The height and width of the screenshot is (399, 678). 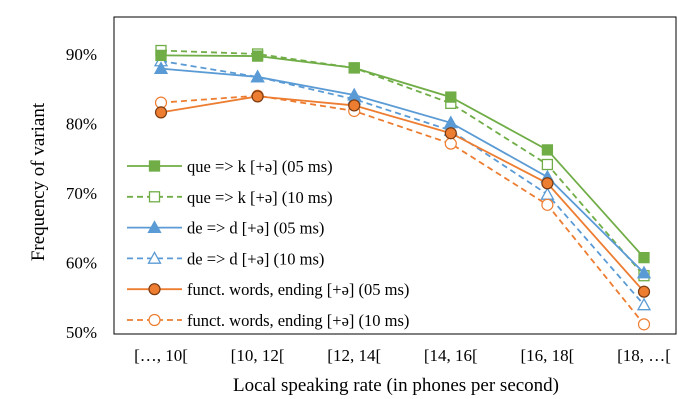 What do you see at coordinates (81, 54) in the screenshot?
I see `y-tick-label: 90%` at bounding box center [81, 54].